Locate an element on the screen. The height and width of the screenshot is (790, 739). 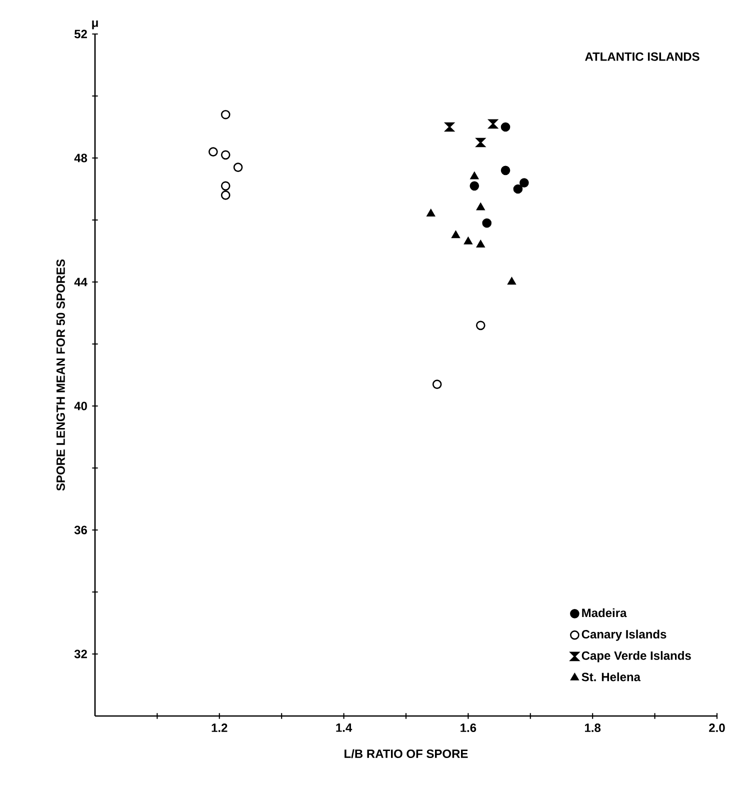
y-axis-title: SPORE LENGTH MEAN FOR 50 SPORES is located at coordinates (60, 375).